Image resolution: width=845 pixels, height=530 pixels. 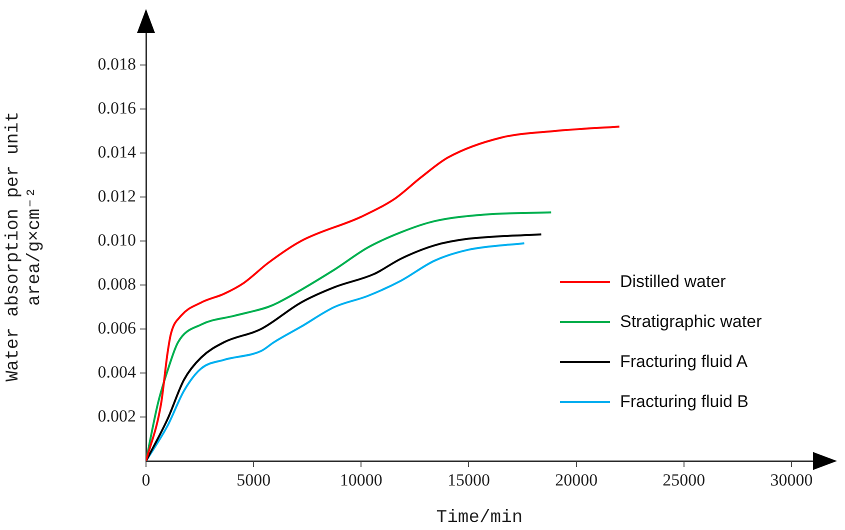 What do you see at coordinates (684, 480) in the screenshot?
I see `x-tick-label: 25000` at bounding box center [684, 480].